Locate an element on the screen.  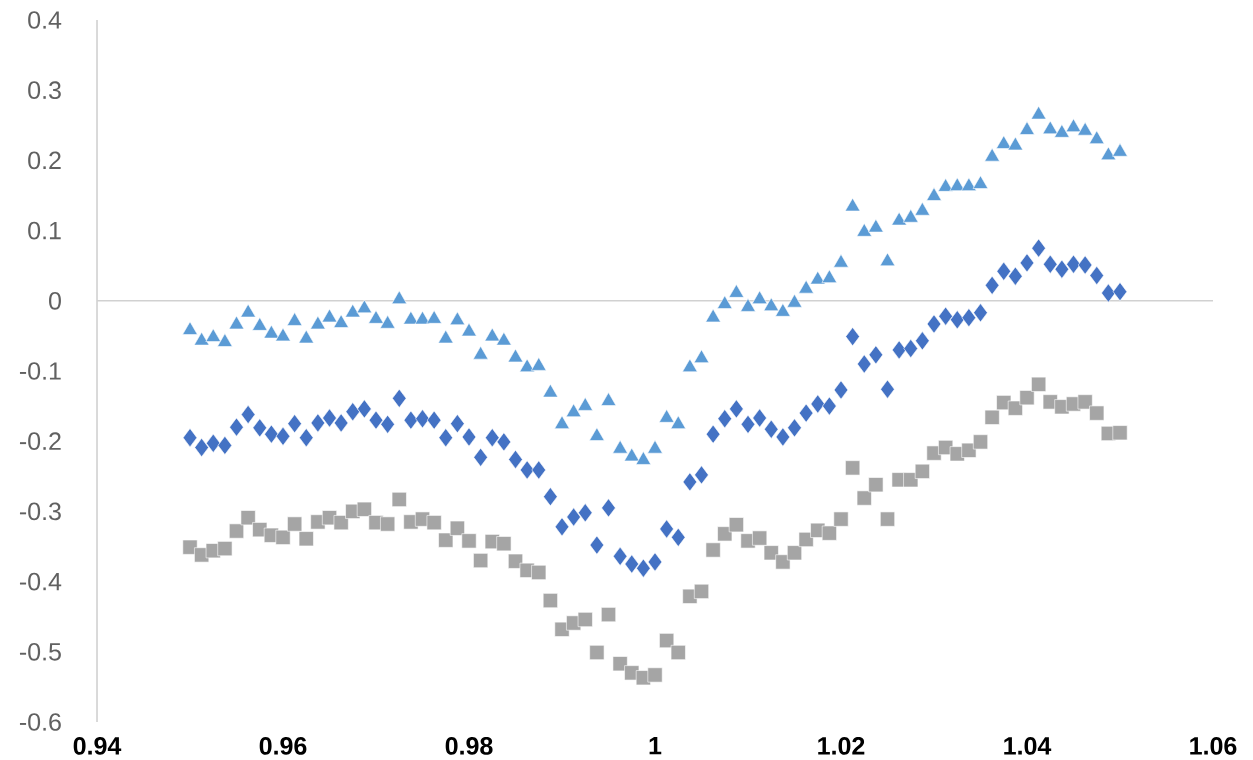
x-tick-label: 1.02 is located at coordinates (841, 746).